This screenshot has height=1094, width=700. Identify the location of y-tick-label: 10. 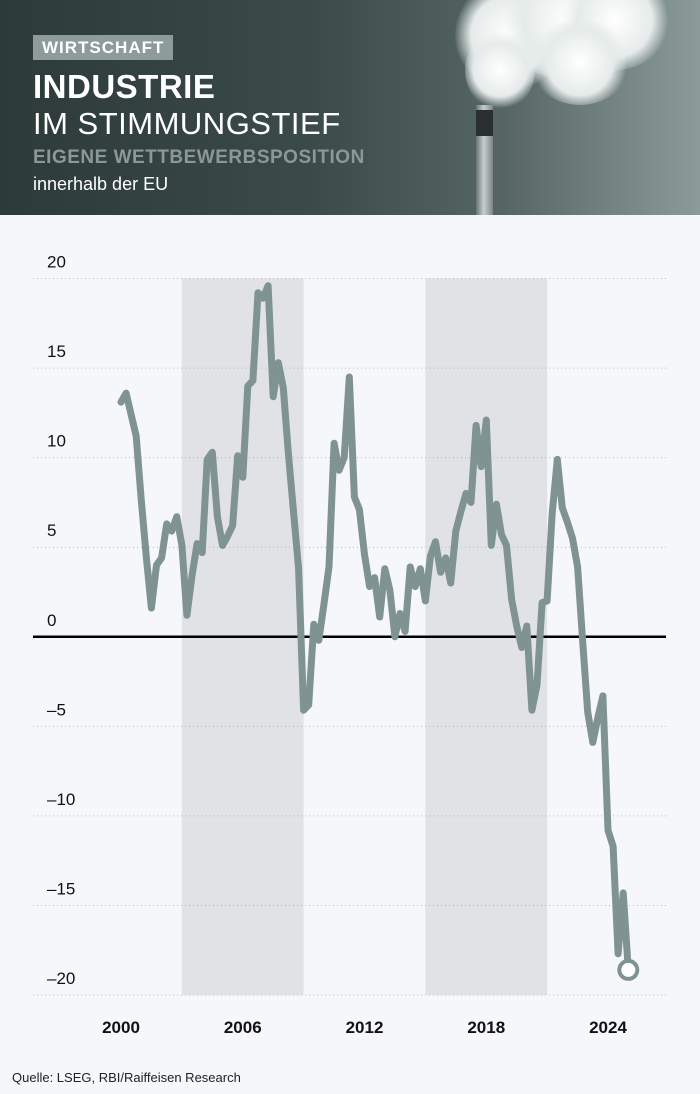
(56, 441).